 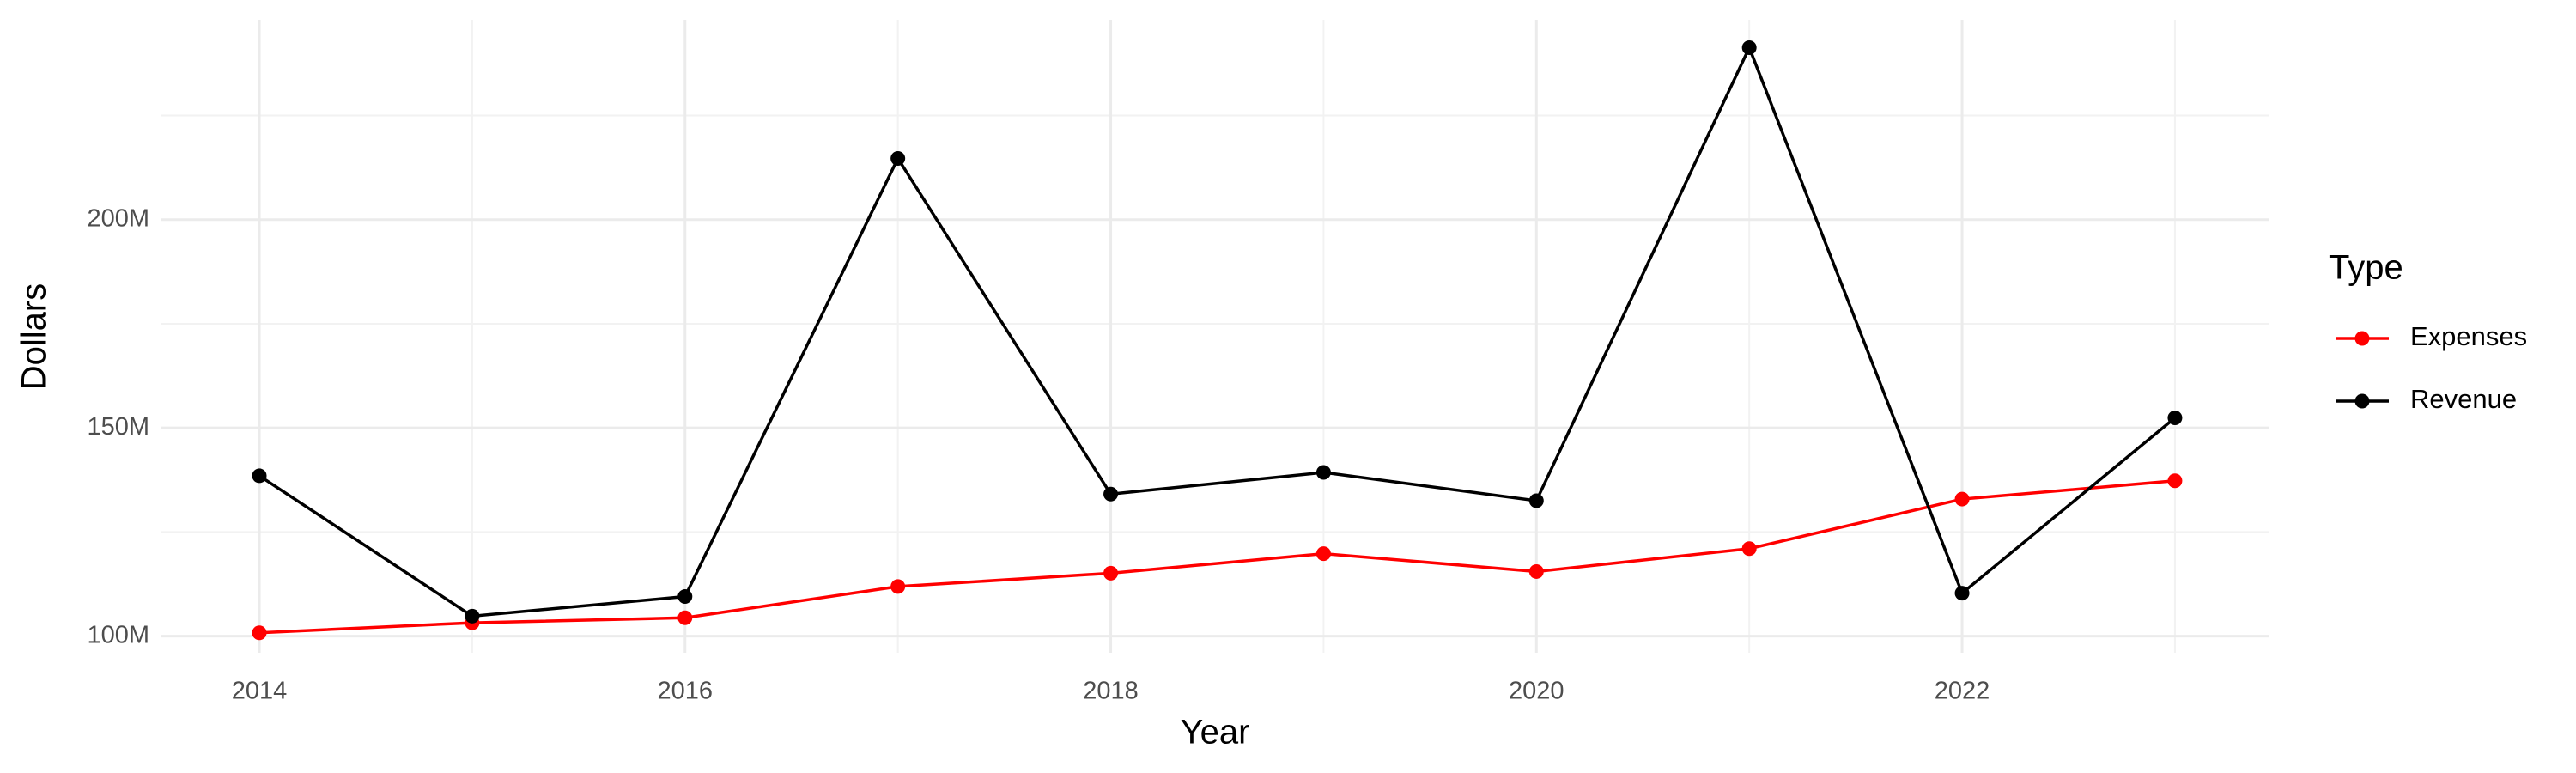 I want to click on legend-title: Type, so click(x=2366, y=268).